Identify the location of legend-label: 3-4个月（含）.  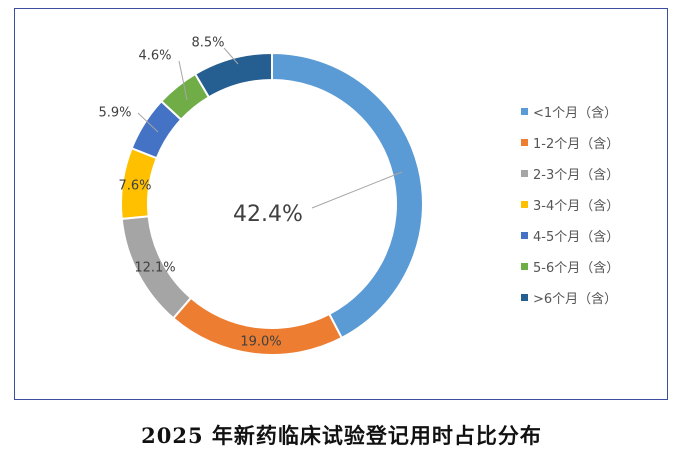
(576, 206).